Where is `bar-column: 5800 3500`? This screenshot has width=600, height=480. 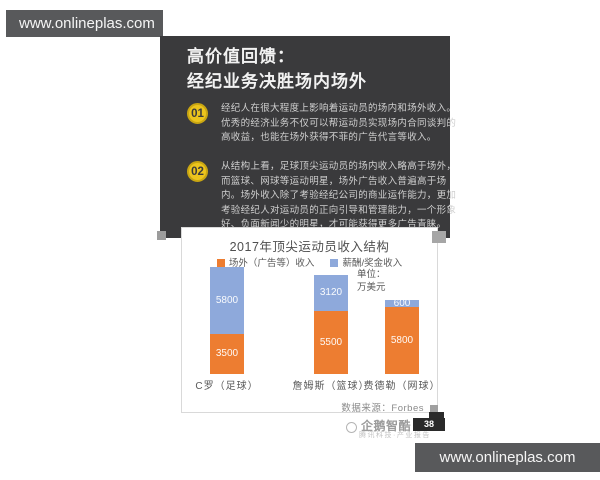 bar-column: 5800 3500 is located at coordinates (227, 320).